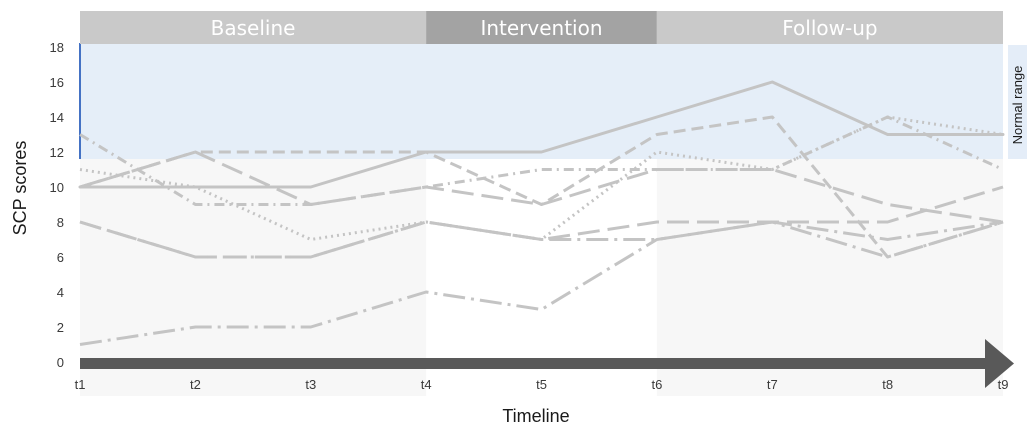  I want to click on phase-header: Baseline Intervention Follow-up, so click(541, 27).